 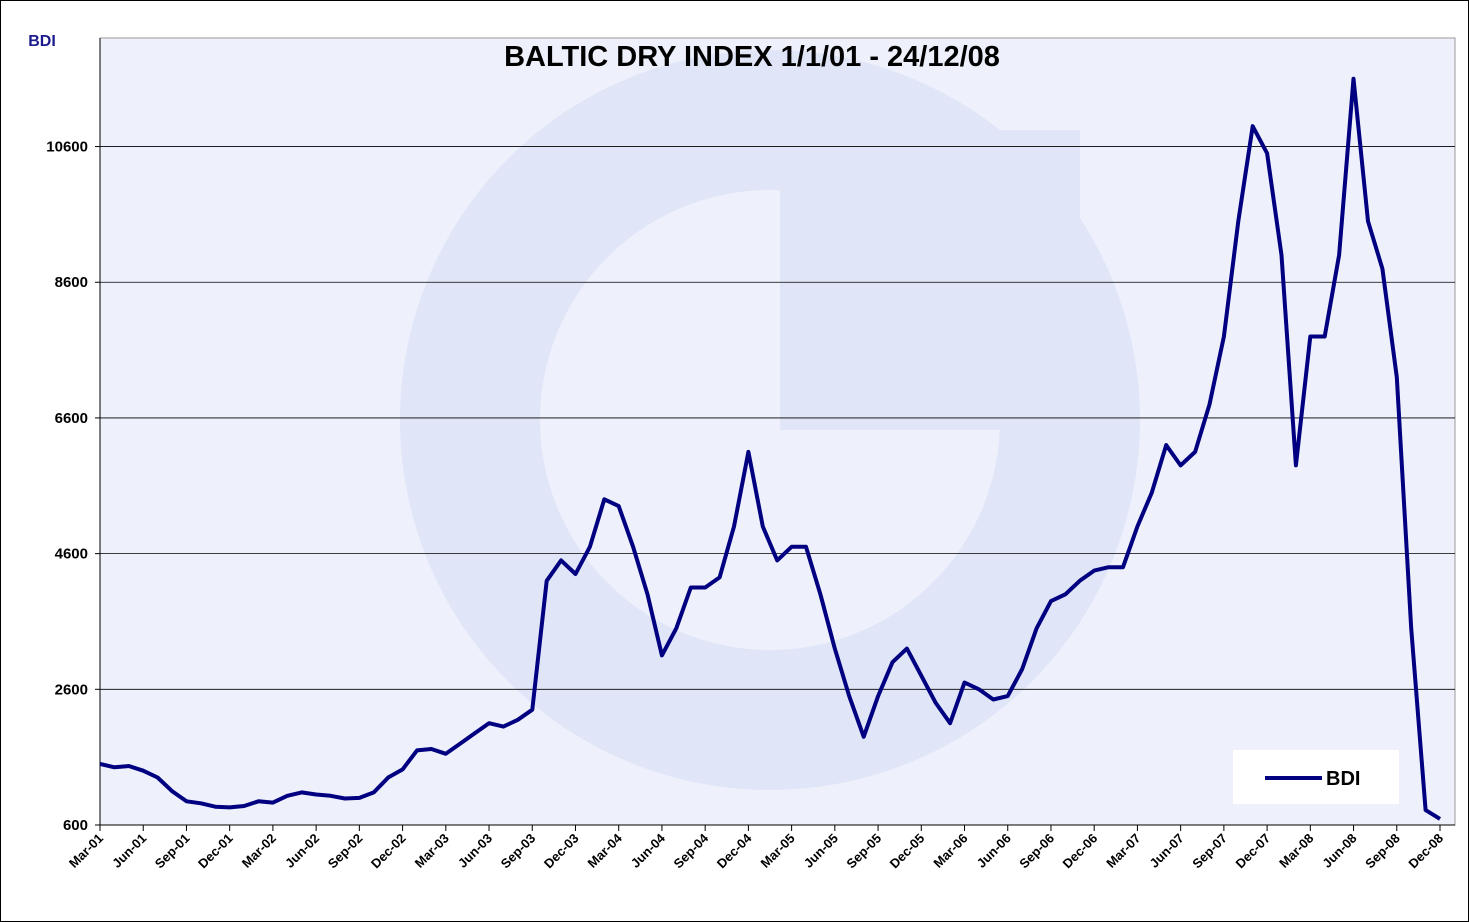 I want to click on y-tick-label: 600, so click(x=75, y=825).